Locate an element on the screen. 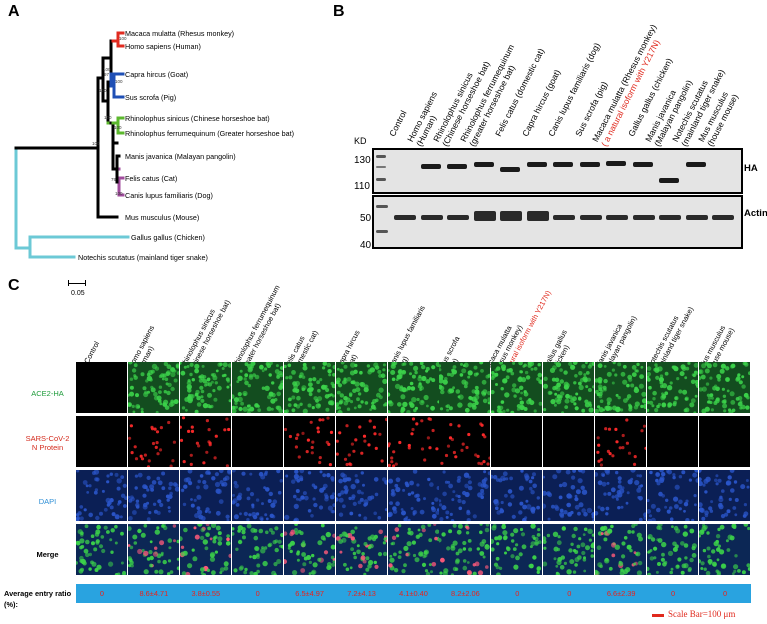  ladder-band is located at coordinates (381, 167).